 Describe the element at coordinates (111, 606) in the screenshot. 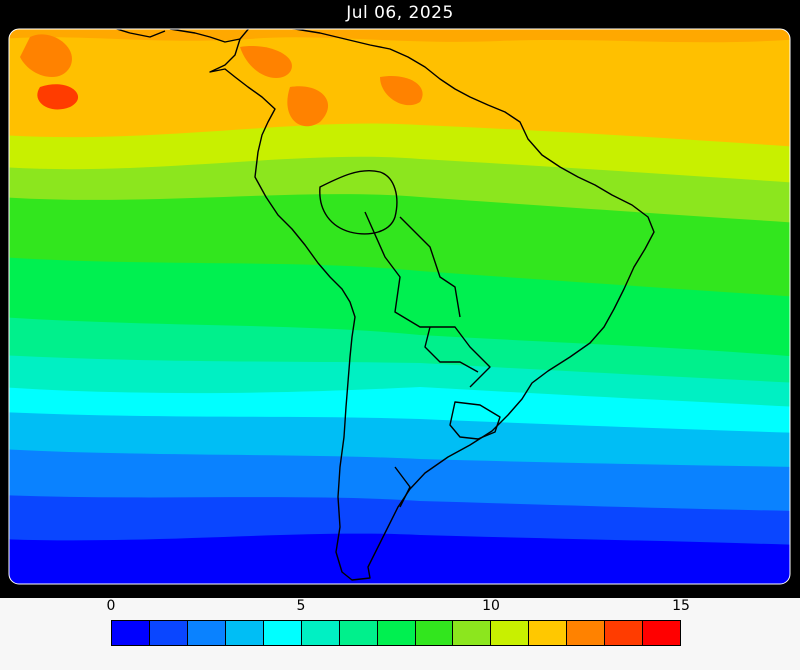

I see `colorbar-tick-label: 0` at that location.